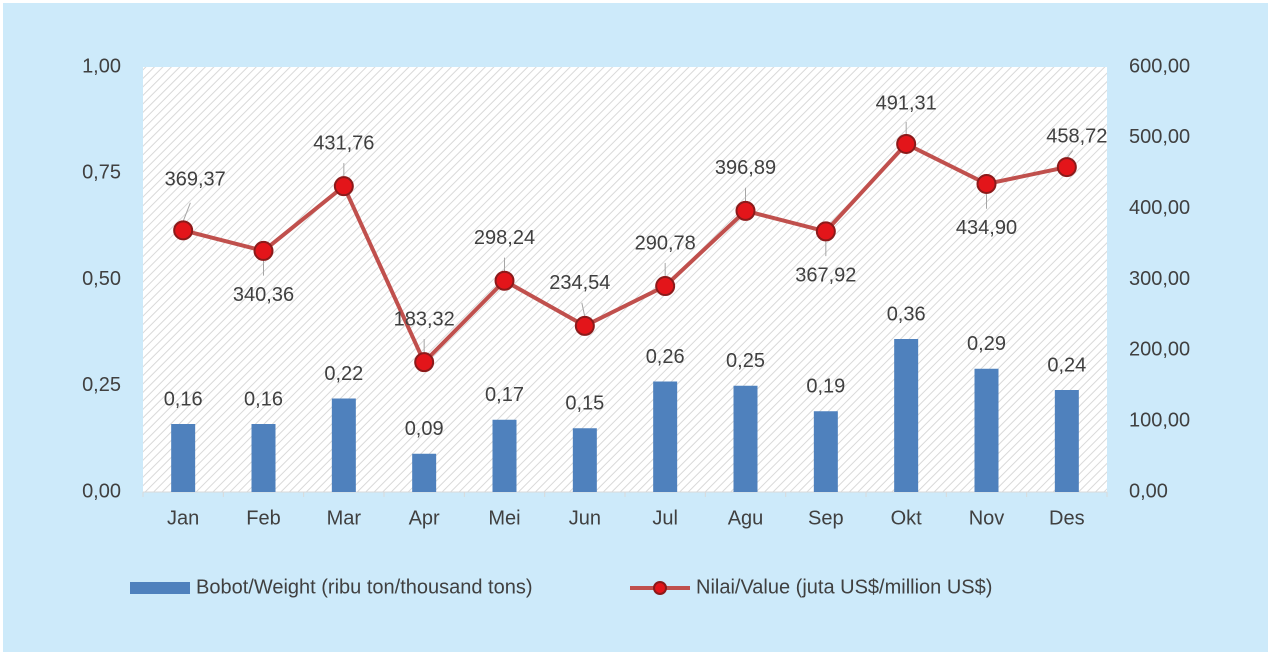 The width and height of the screenshot is (1271, 655). I want to click on x-tick-label: Jun, so click(585, 518).